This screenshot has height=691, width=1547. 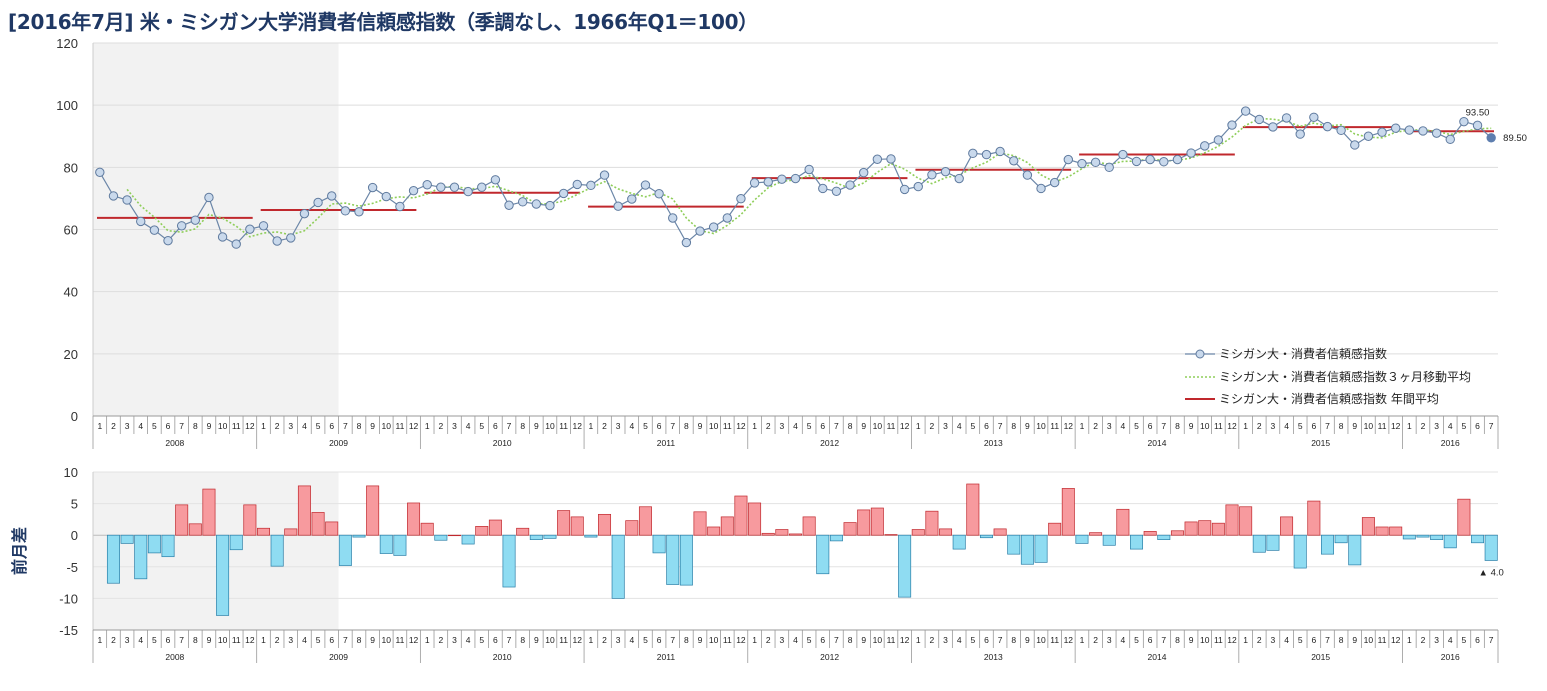 What do you see at coordinates (1345, 376) in the screenshot?
I see `legend-label: ミシガン大・消費者信頼感指数３ヶ月移動平均` at bounding box center [1345, 376].